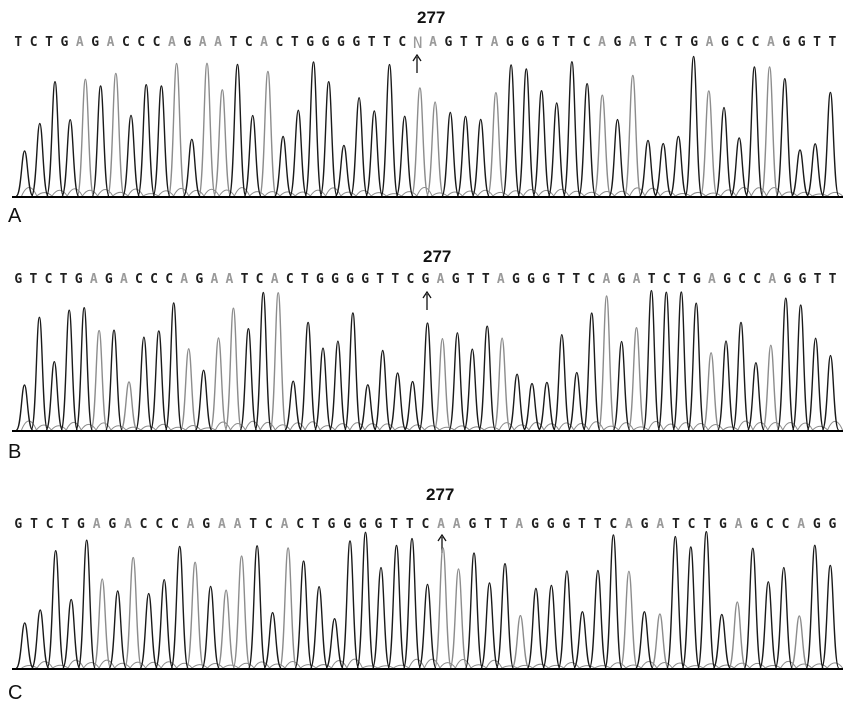 The height and width of the screenshot is (712, 843). I want to click on position-label-b: 277, so click(437, 256).